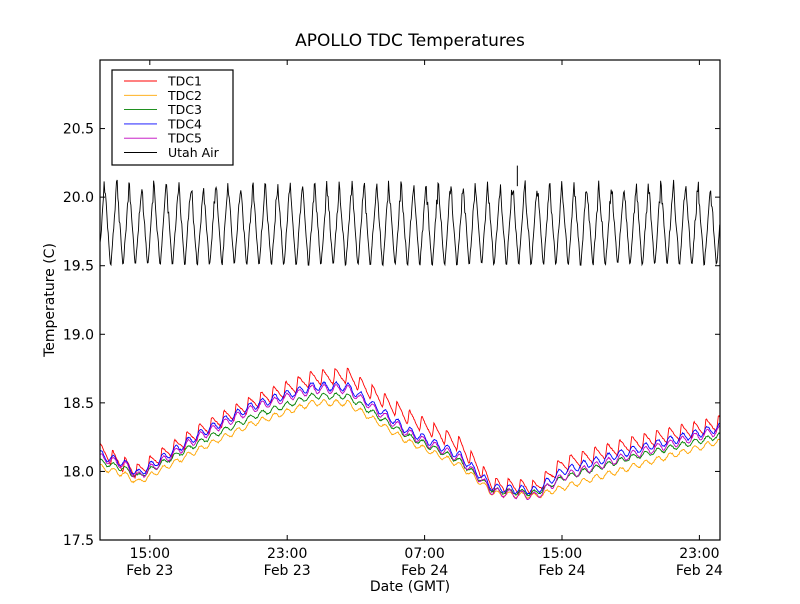 The height and width of the screenshot is (604, 800). I want to click on legend-label: TDC1, so click(184, 81).